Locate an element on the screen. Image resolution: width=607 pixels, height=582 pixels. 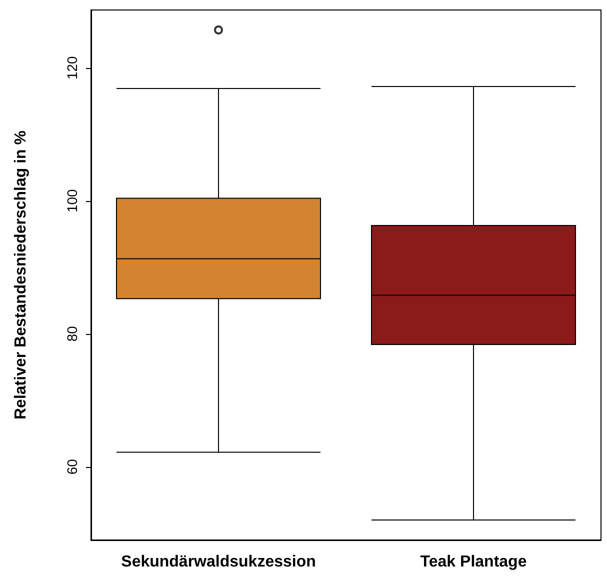
x-tick-label: Sekundärwaldsukzession is located at coordinates (218, 562).